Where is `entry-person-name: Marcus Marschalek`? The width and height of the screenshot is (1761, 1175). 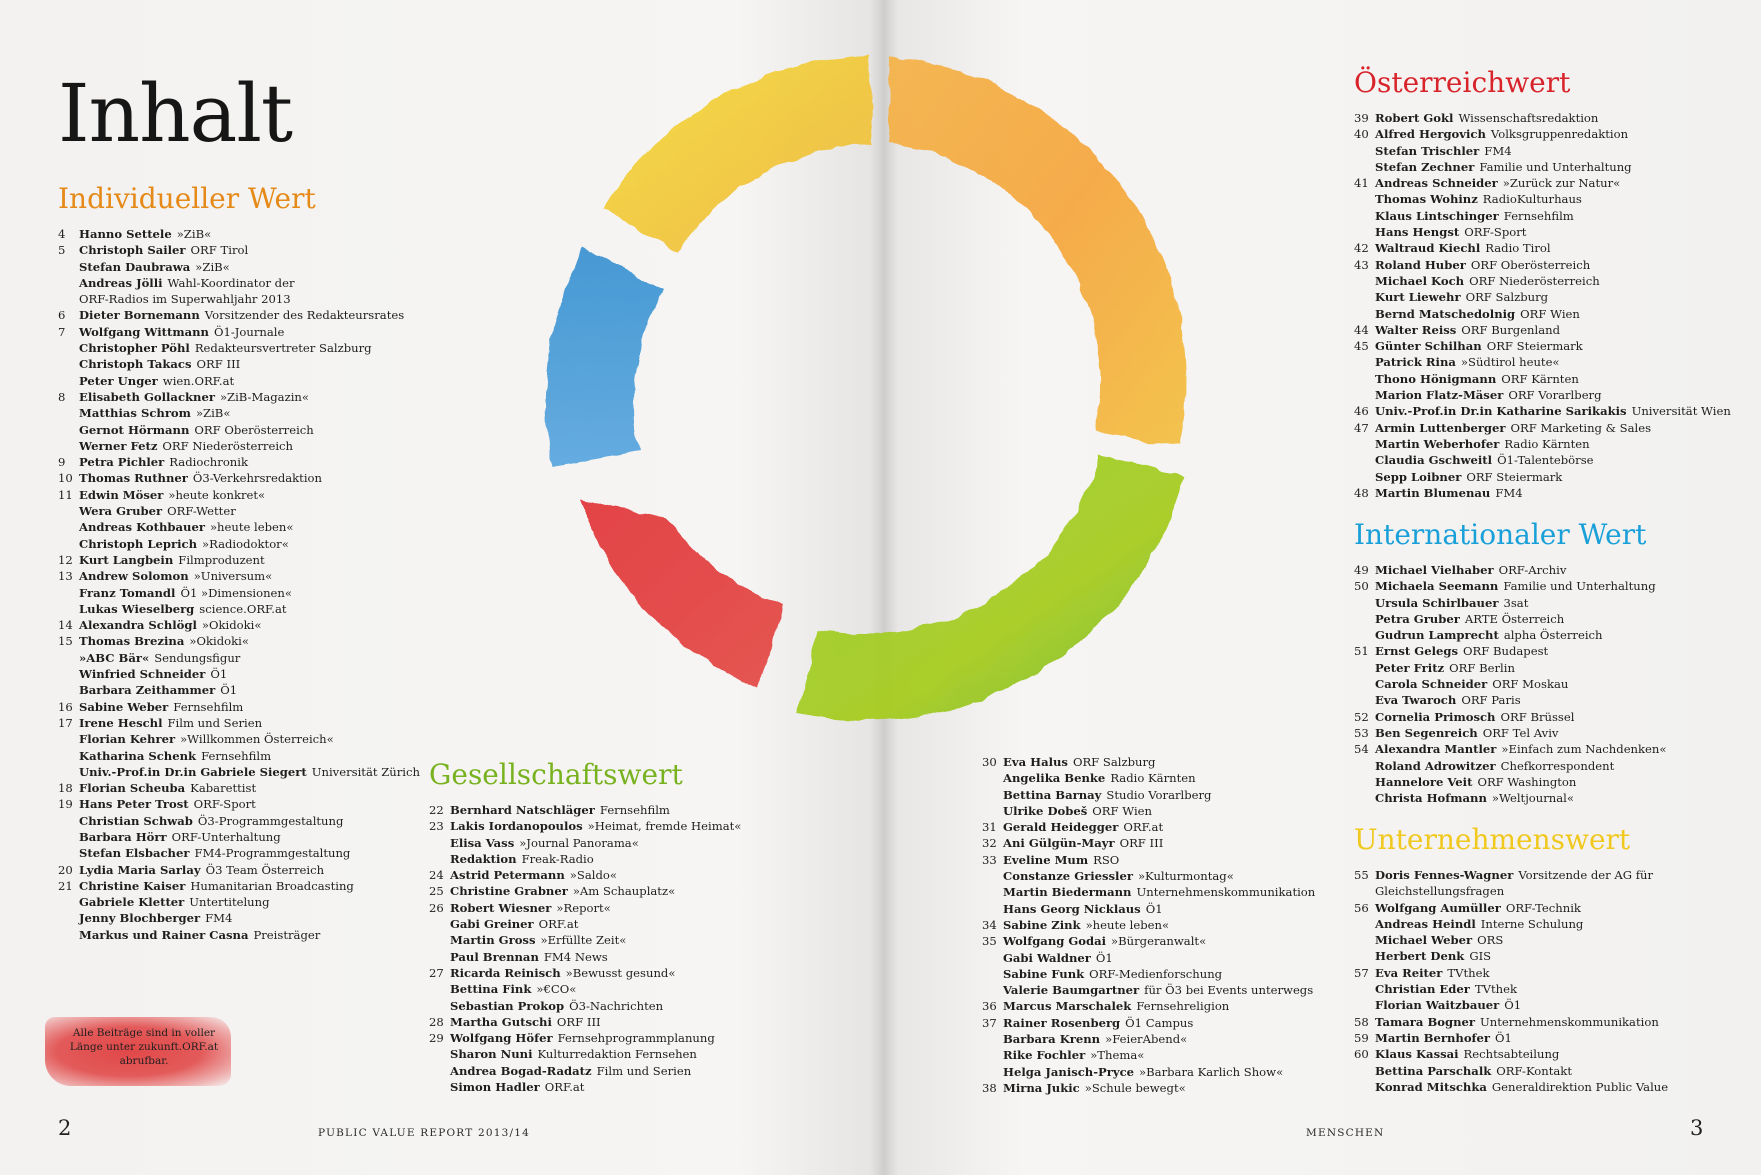 entry-person-name: Marcus Marschalek is located at coordinates (1067, 1006).